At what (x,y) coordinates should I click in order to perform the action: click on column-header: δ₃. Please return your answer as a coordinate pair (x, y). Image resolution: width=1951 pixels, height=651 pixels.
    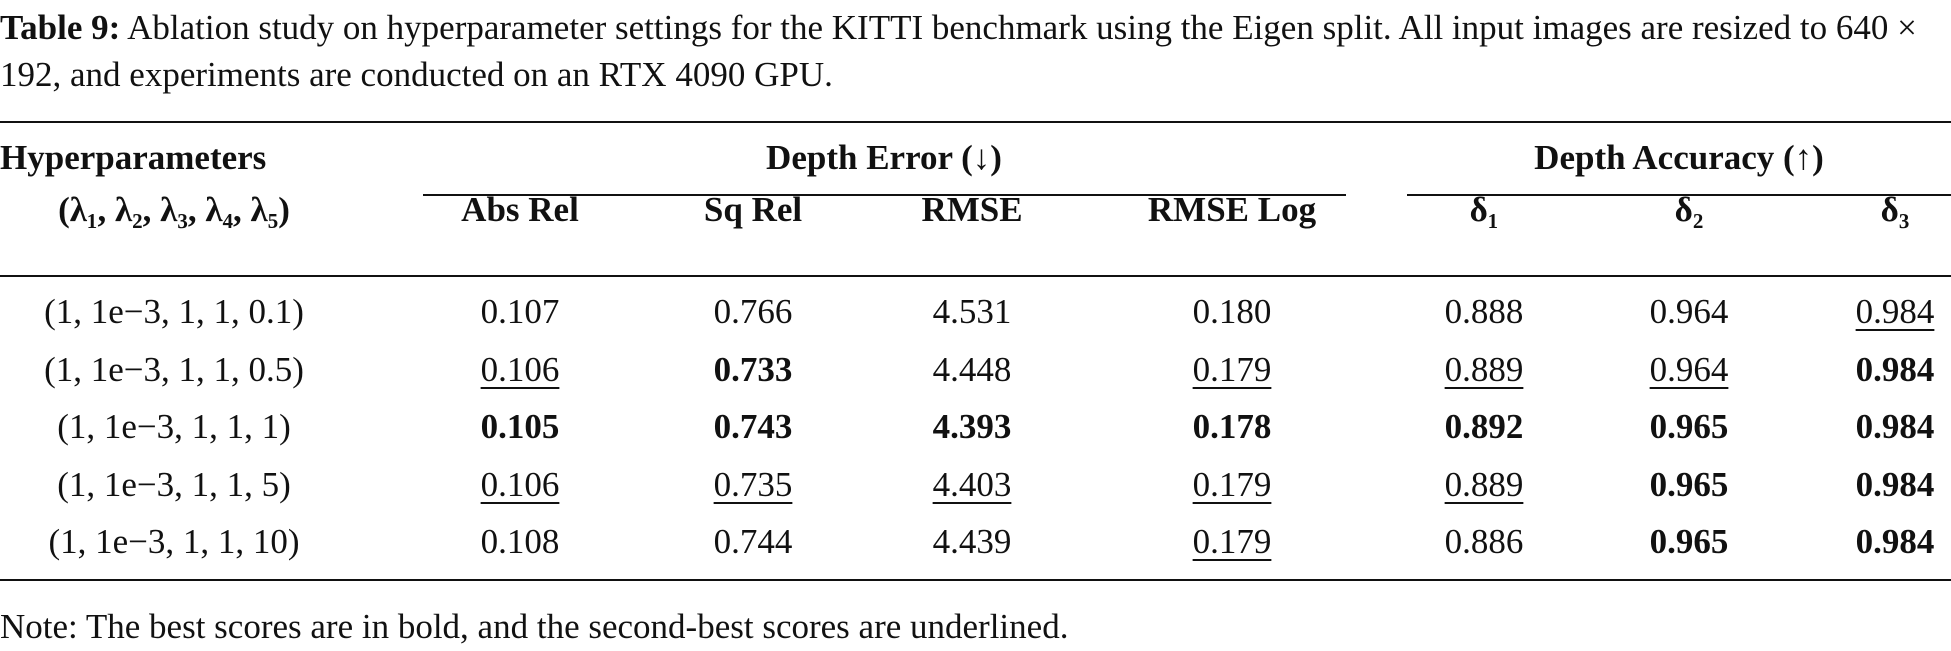
    Looking at the image, I should click on (1895, 209).